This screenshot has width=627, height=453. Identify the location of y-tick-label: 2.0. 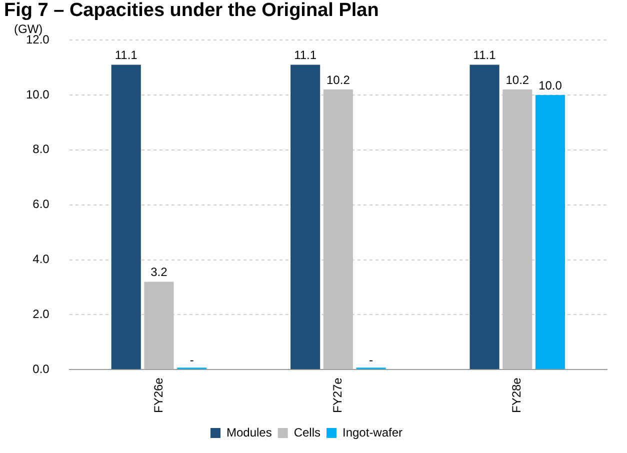
(41, 314).